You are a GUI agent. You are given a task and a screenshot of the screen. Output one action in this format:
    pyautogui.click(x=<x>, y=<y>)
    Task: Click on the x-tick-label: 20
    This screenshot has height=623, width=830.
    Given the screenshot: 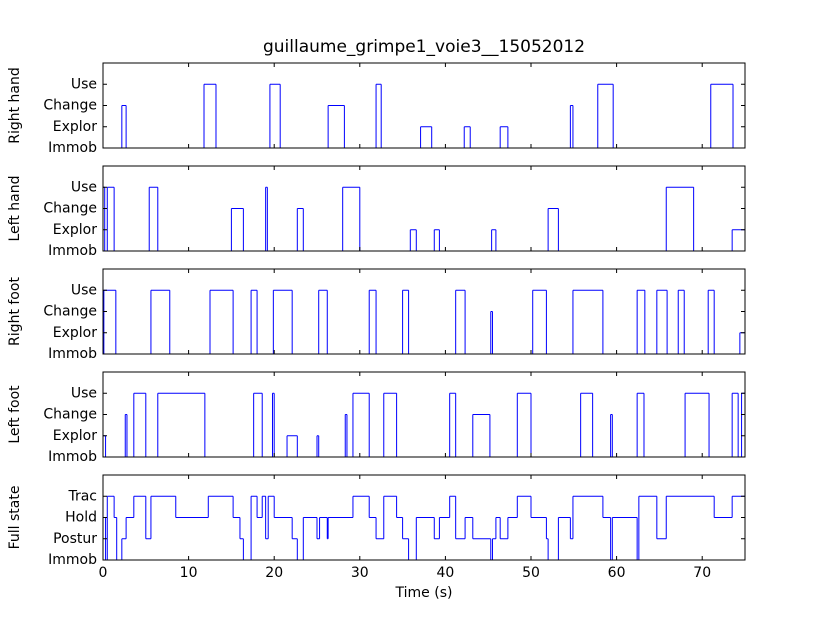 What is the action you would take?
    pyautogui.click(x=274, y=573)
    